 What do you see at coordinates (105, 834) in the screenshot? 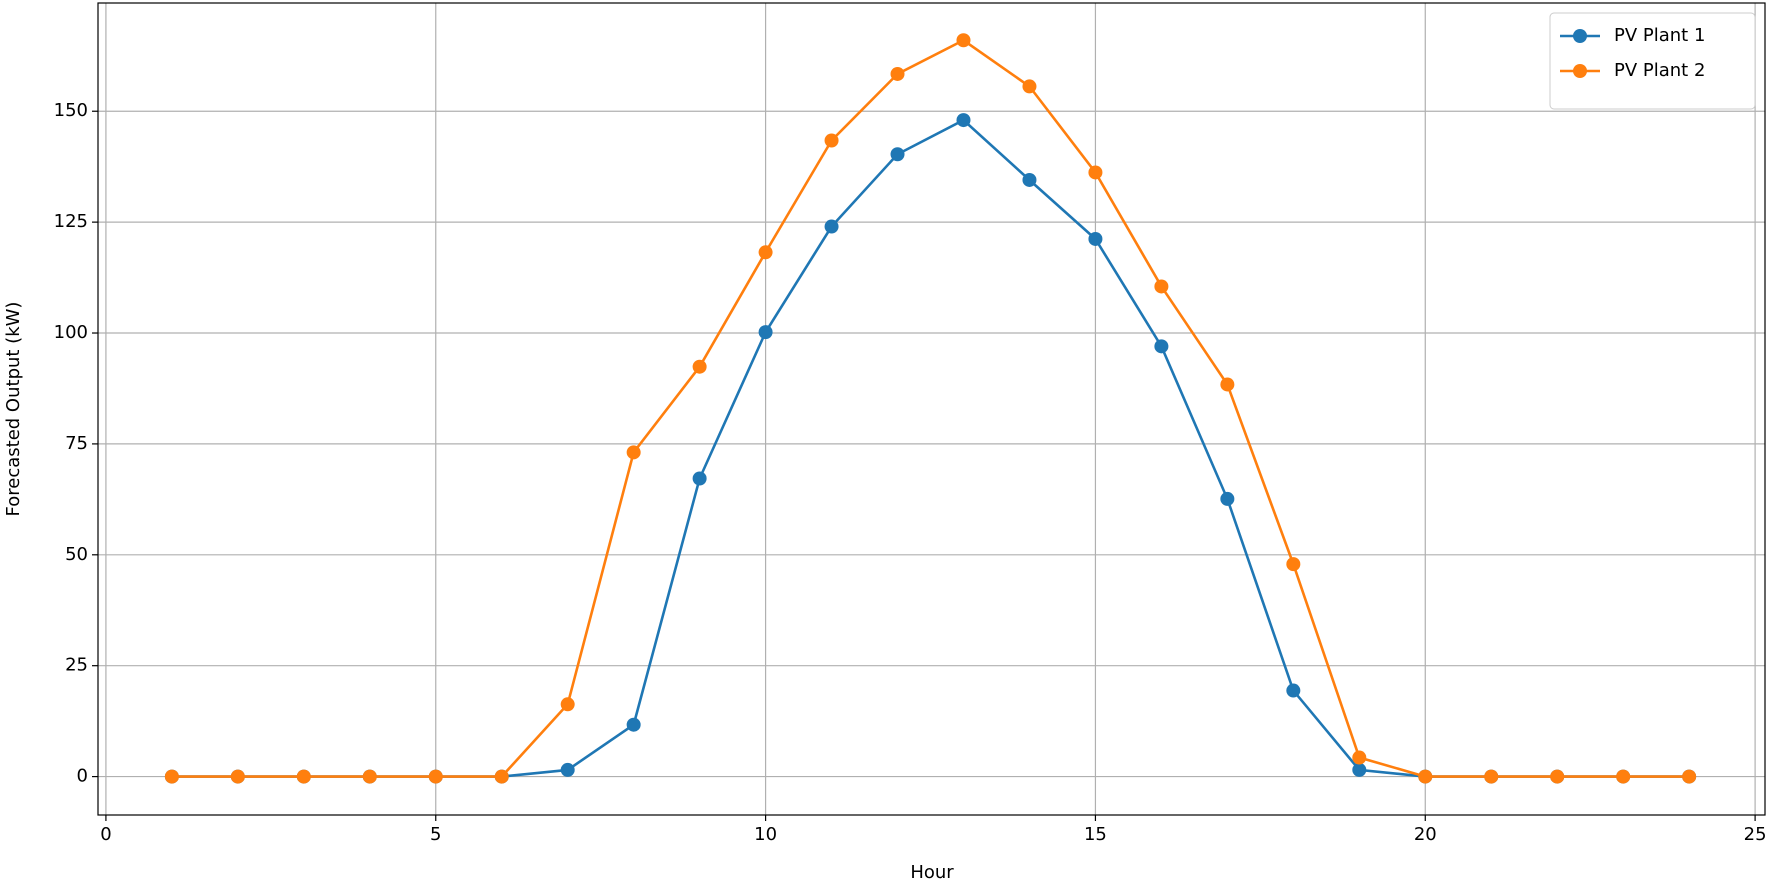
I see `x-tick-label: 0` at bounding box center [105, 834].